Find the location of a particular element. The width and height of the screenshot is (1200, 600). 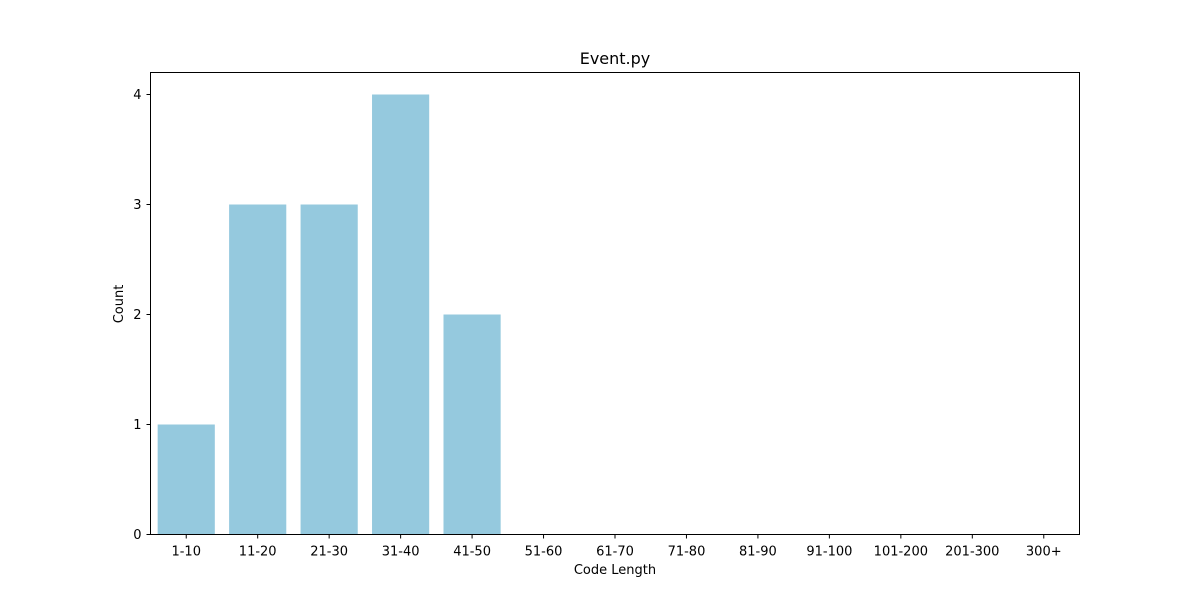

y-tick-label: 2 is located at coordinates (137, 315).